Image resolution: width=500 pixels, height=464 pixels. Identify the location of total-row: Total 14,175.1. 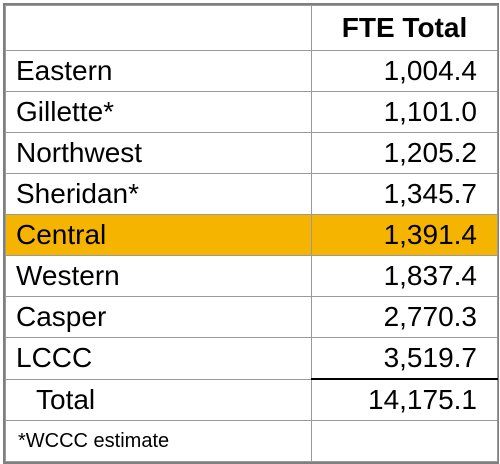
(251, 399).